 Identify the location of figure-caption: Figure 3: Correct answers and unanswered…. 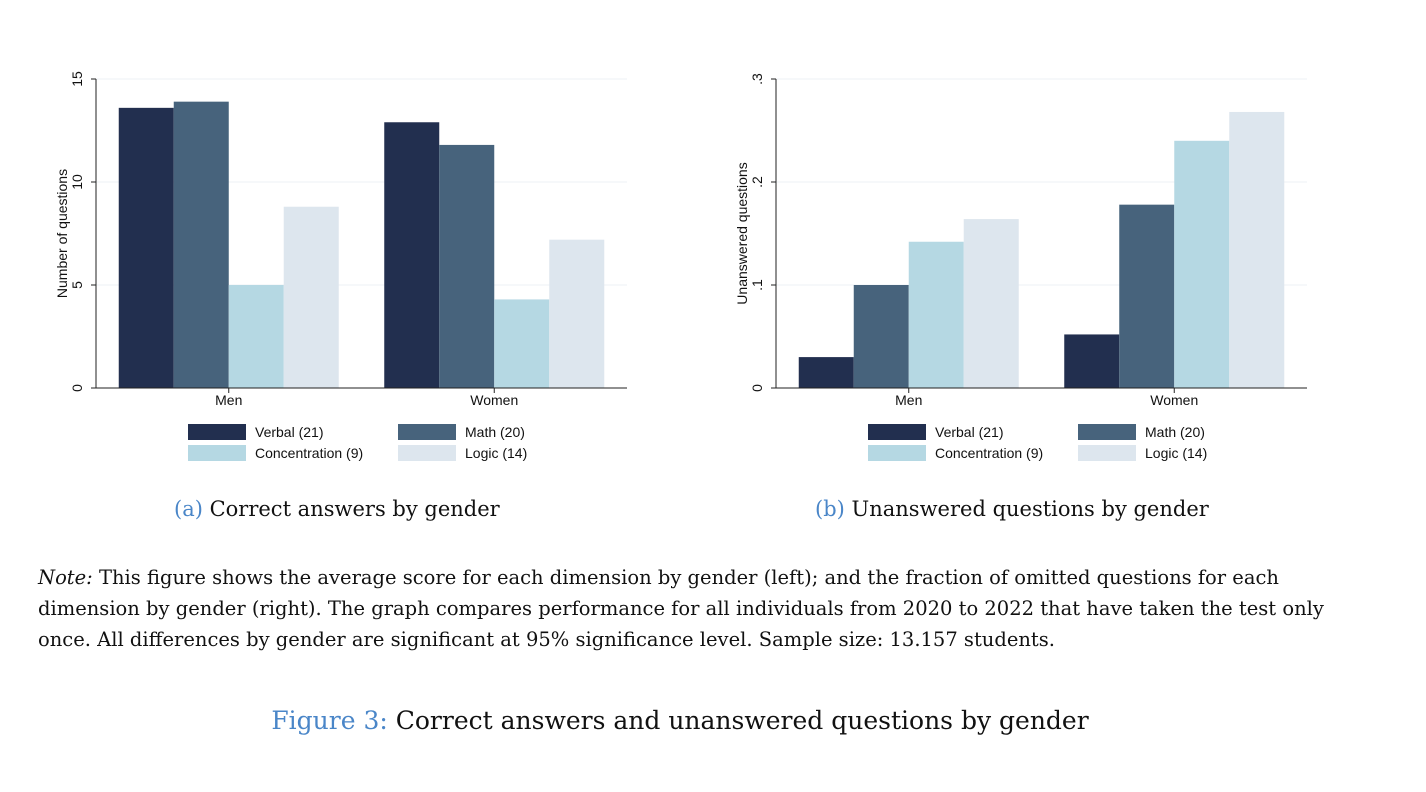
(680, 720).